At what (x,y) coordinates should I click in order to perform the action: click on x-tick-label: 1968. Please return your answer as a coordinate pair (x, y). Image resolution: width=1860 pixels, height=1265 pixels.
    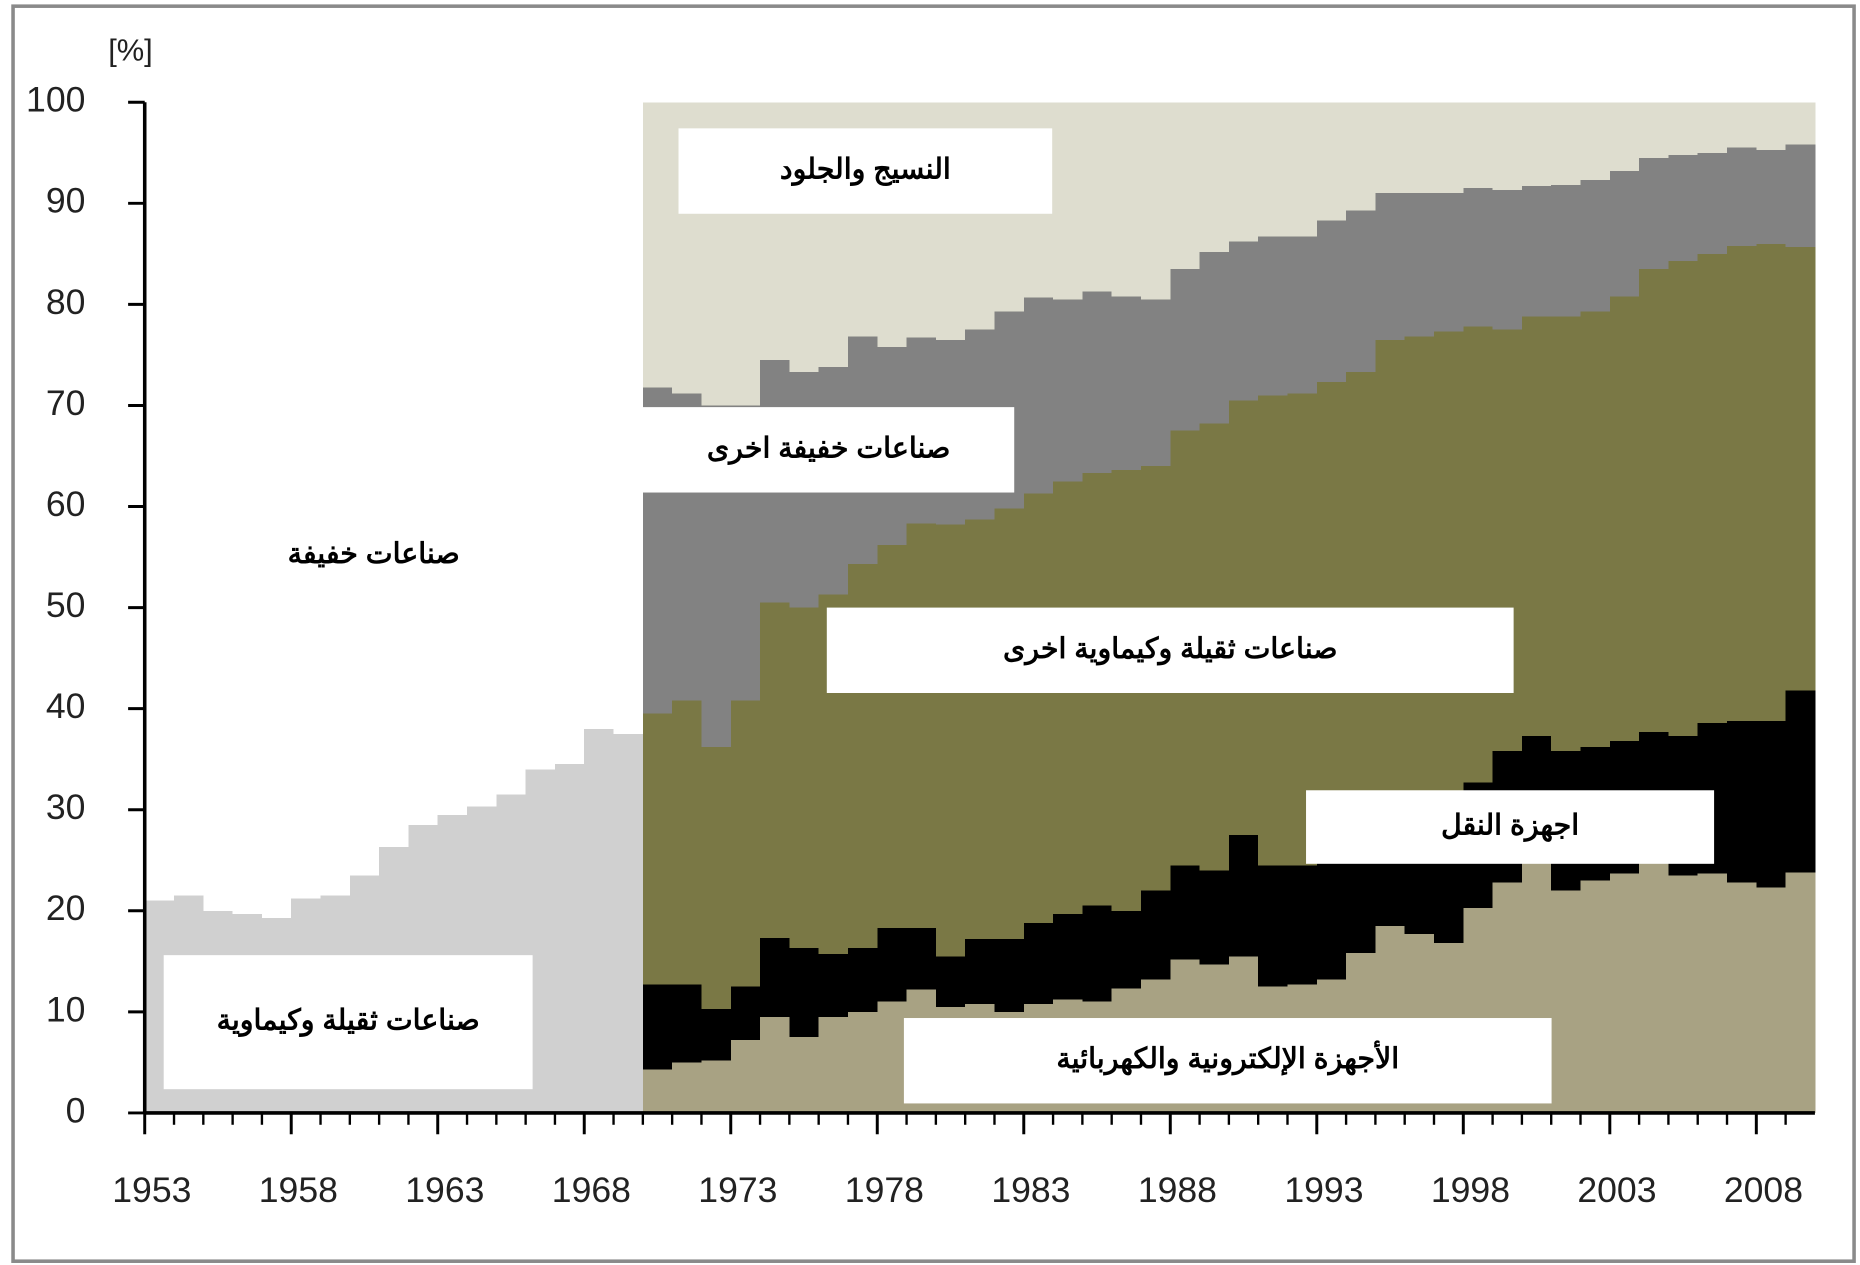
    Looking at the image, I should click on (591, 1190).